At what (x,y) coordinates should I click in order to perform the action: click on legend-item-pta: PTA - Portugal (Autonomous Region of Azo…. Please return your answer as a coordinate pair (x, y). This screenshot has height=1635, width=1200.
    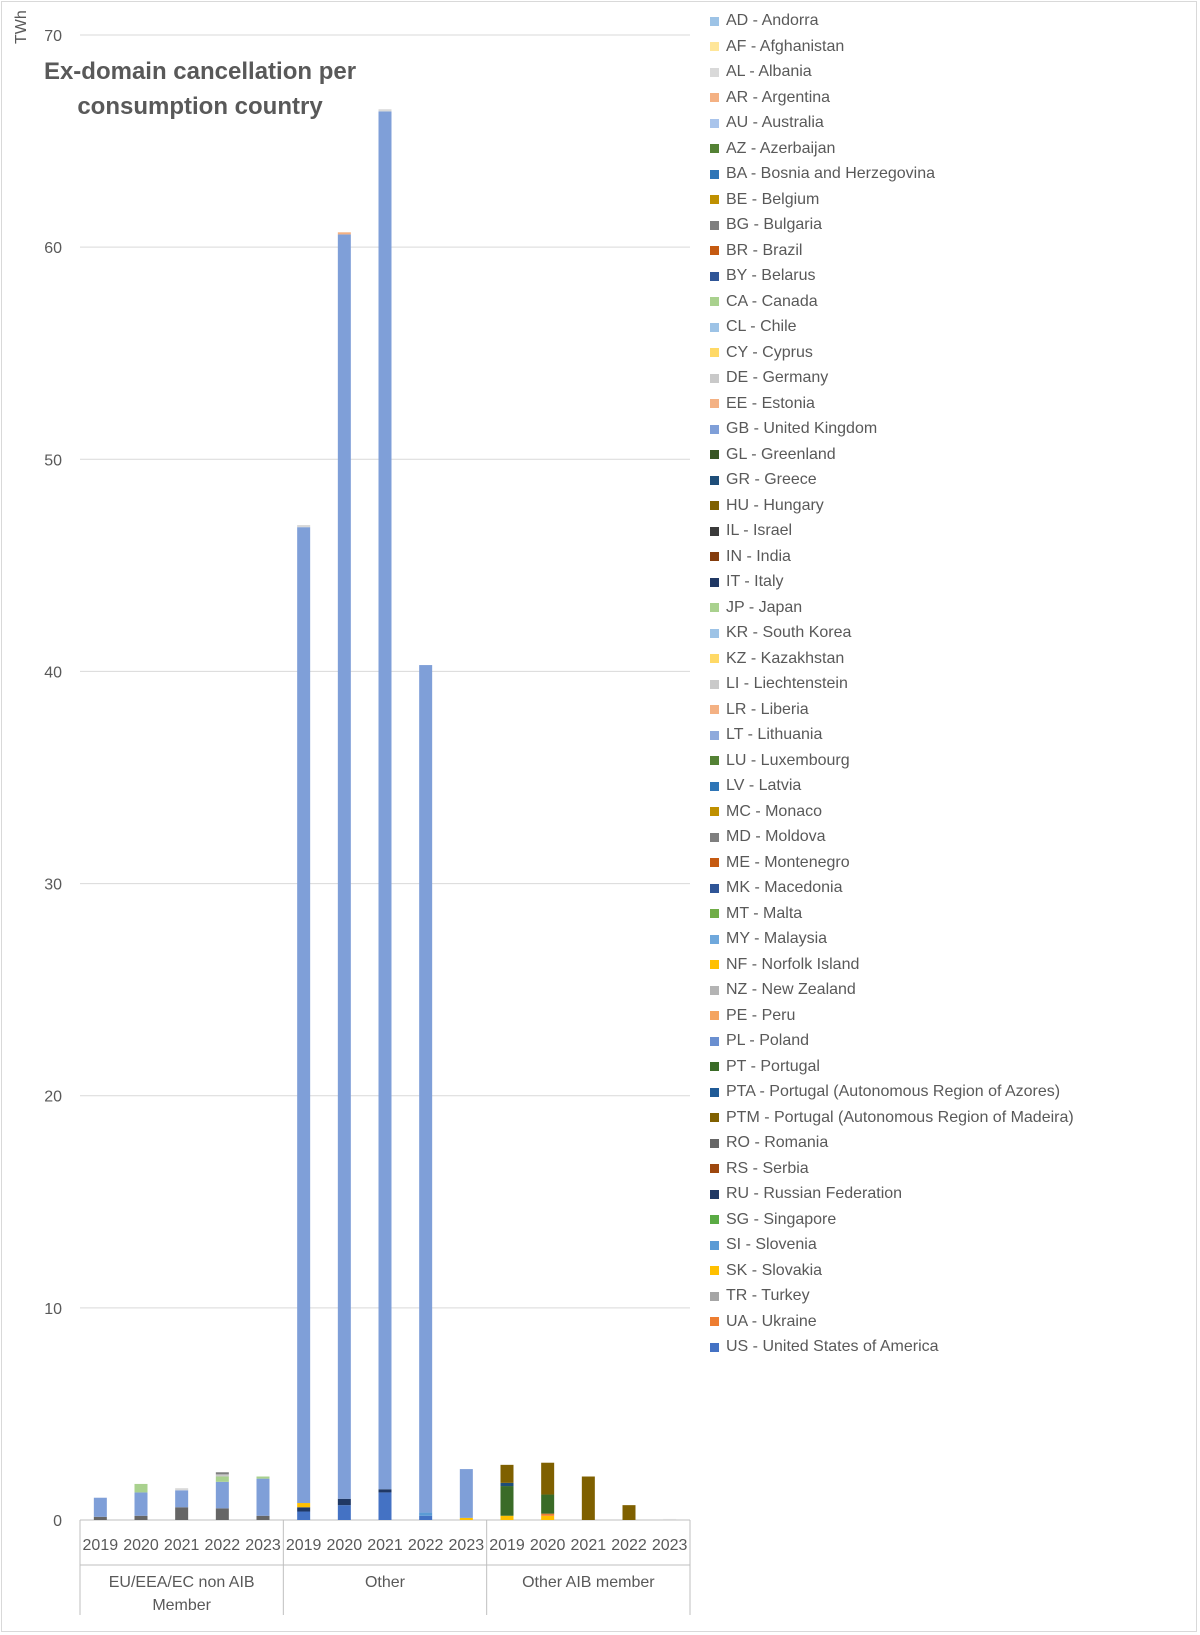
    Looking at the image, I should click on (885, 1092).